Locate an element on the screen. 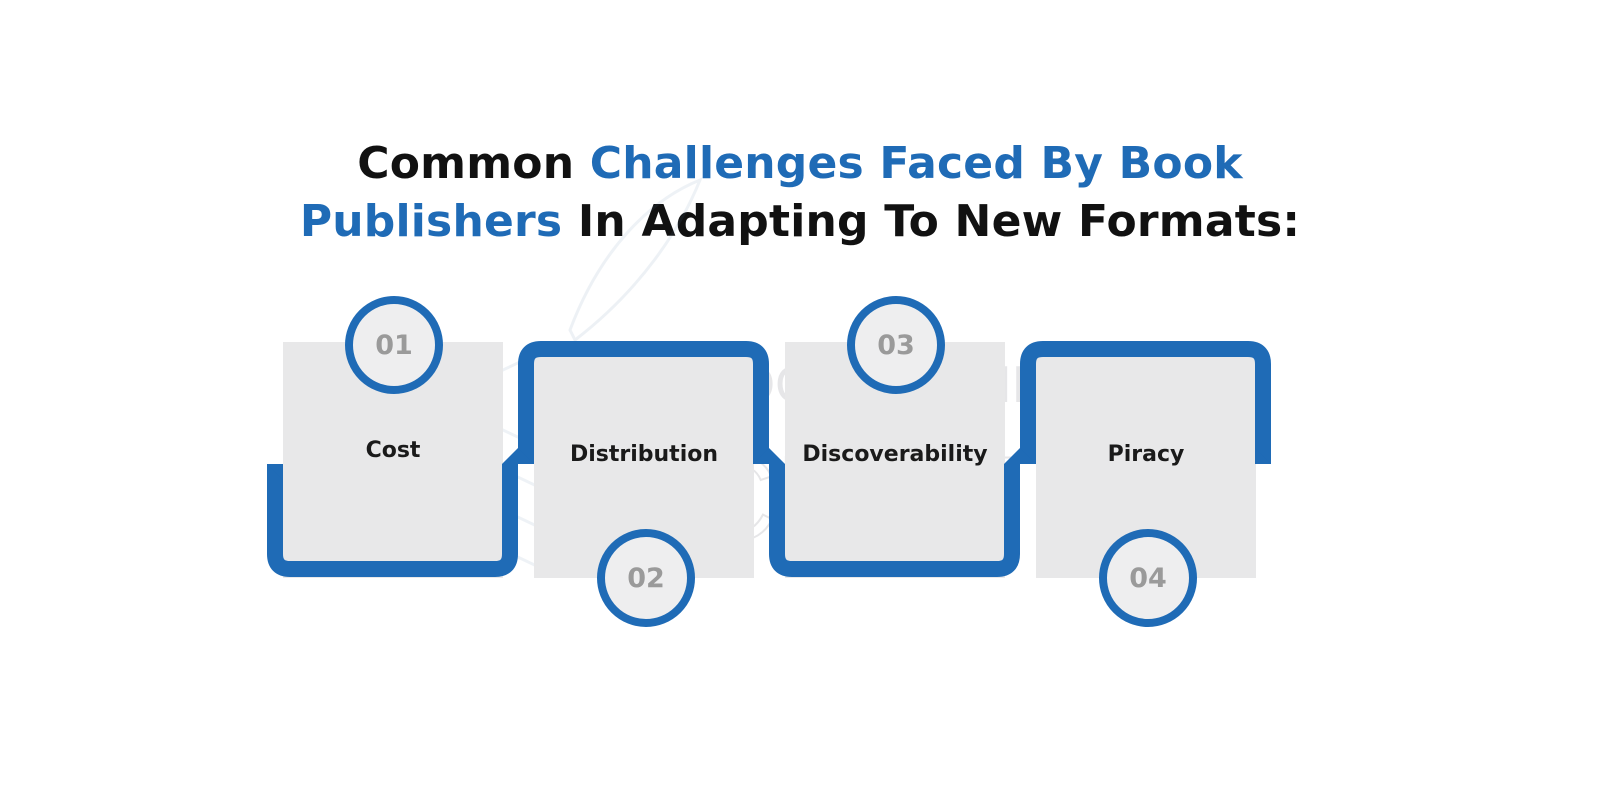 The height and width of the screenshot is (793, 1600). step-label-1: Cost is located at coordinates (393, 450).